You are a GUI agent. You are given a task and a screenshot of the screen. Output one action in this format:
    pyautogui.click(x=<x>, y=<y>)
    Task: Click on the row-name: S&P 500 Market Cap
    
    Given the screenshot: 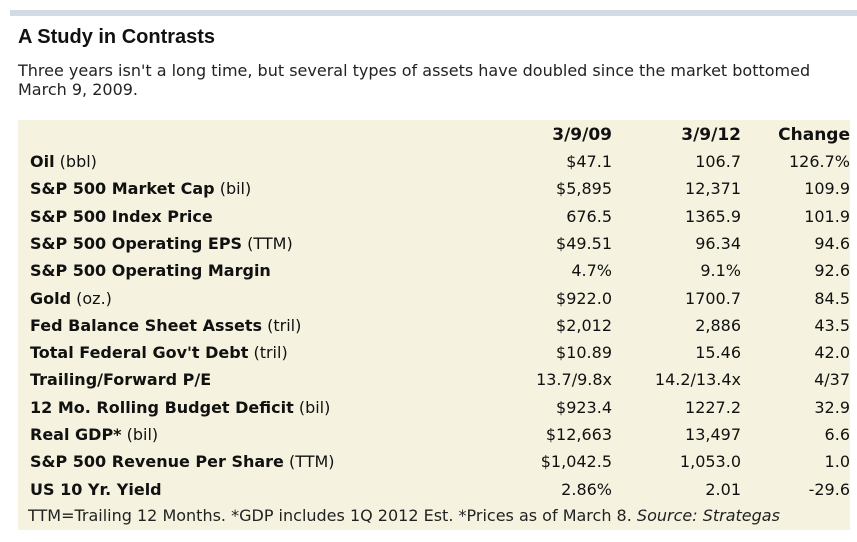 What is the action you would take?
    pyautogui.click(x=122, y=189)
    